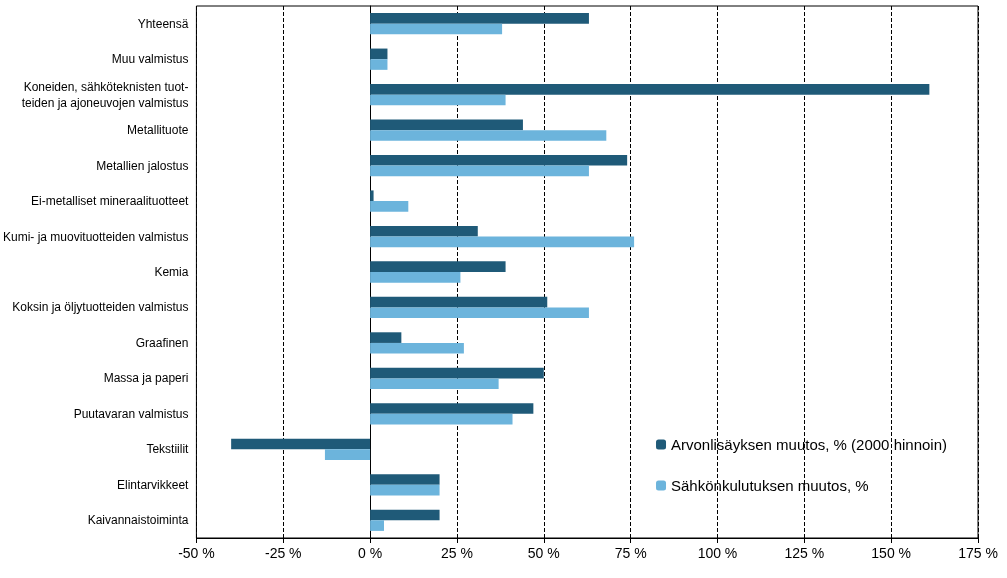 The width and height of the screenshot is (1007, 578). I want to click on x-tick-label: 75 %, so click(630, 553).